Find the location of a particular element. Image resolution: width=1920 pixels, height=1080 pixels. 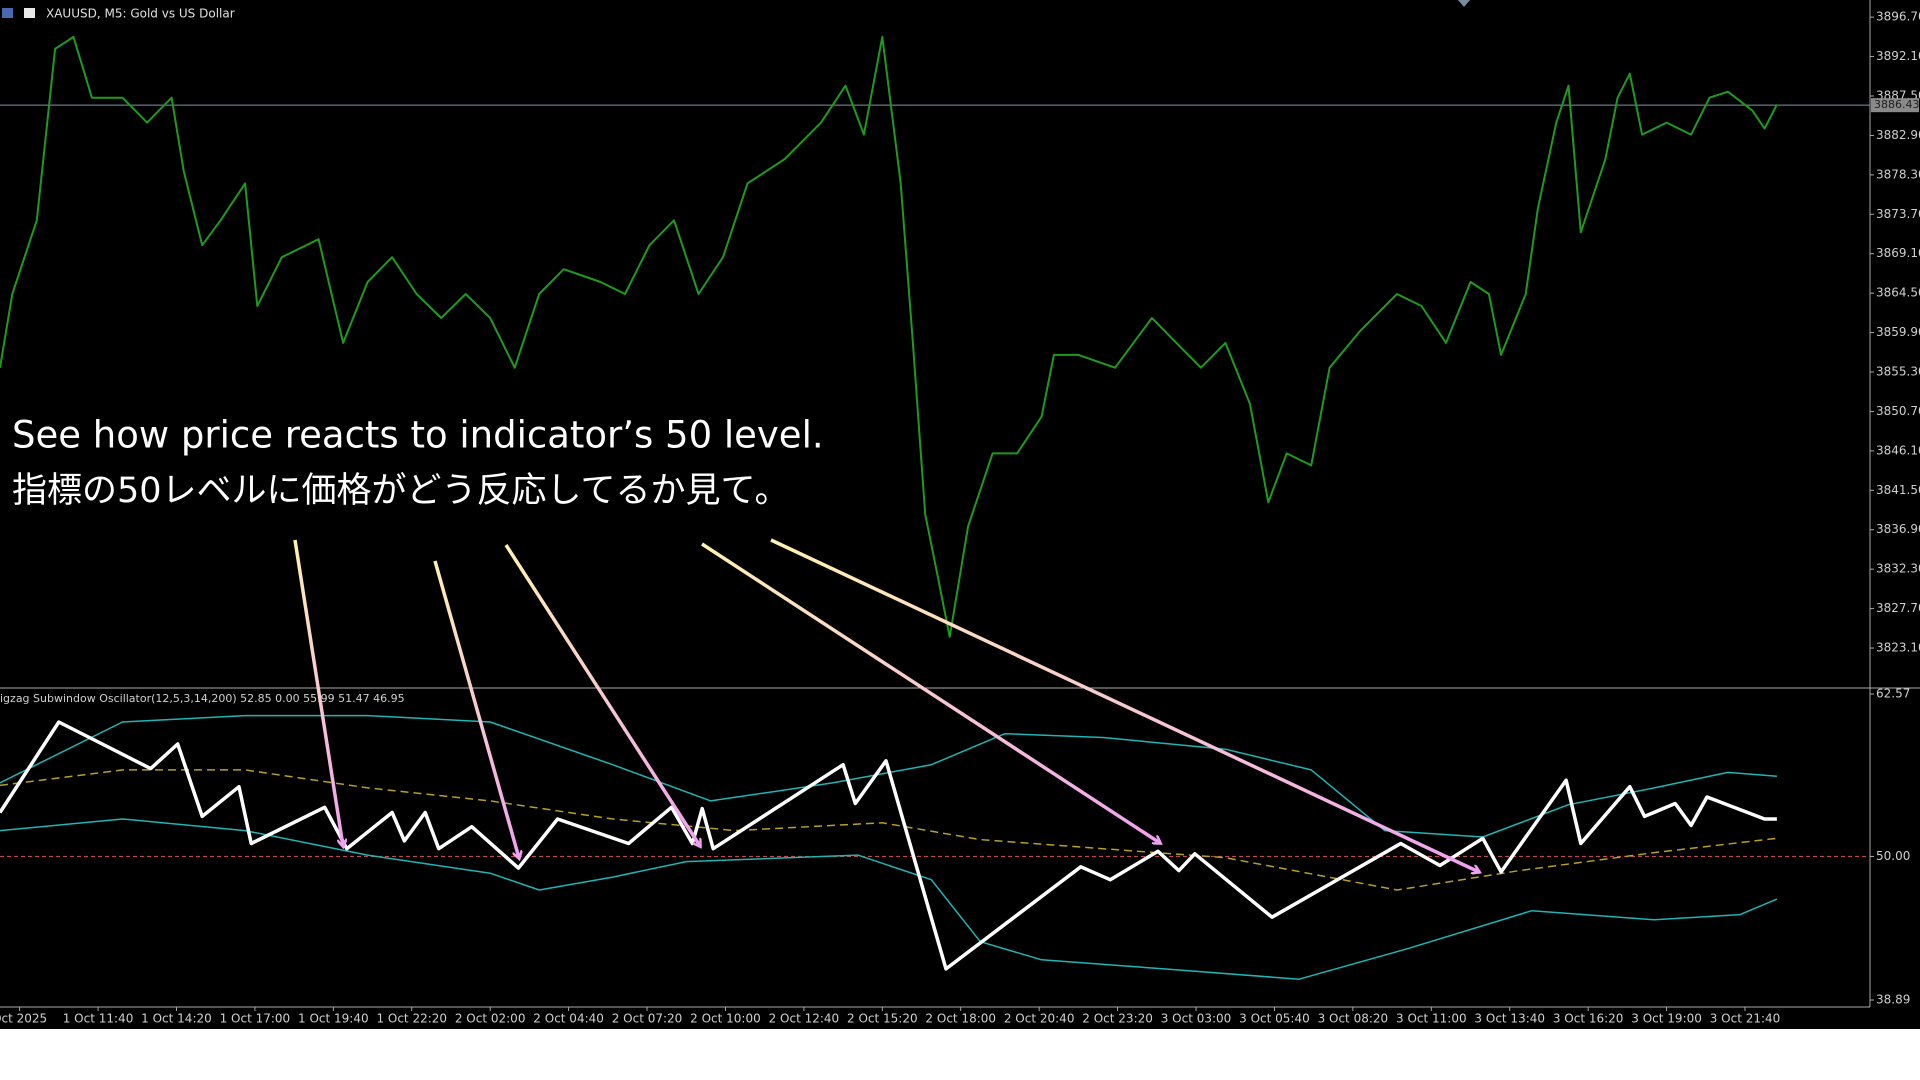

y-tick-label: 3823.10 is located at coordinates (1898, 648).